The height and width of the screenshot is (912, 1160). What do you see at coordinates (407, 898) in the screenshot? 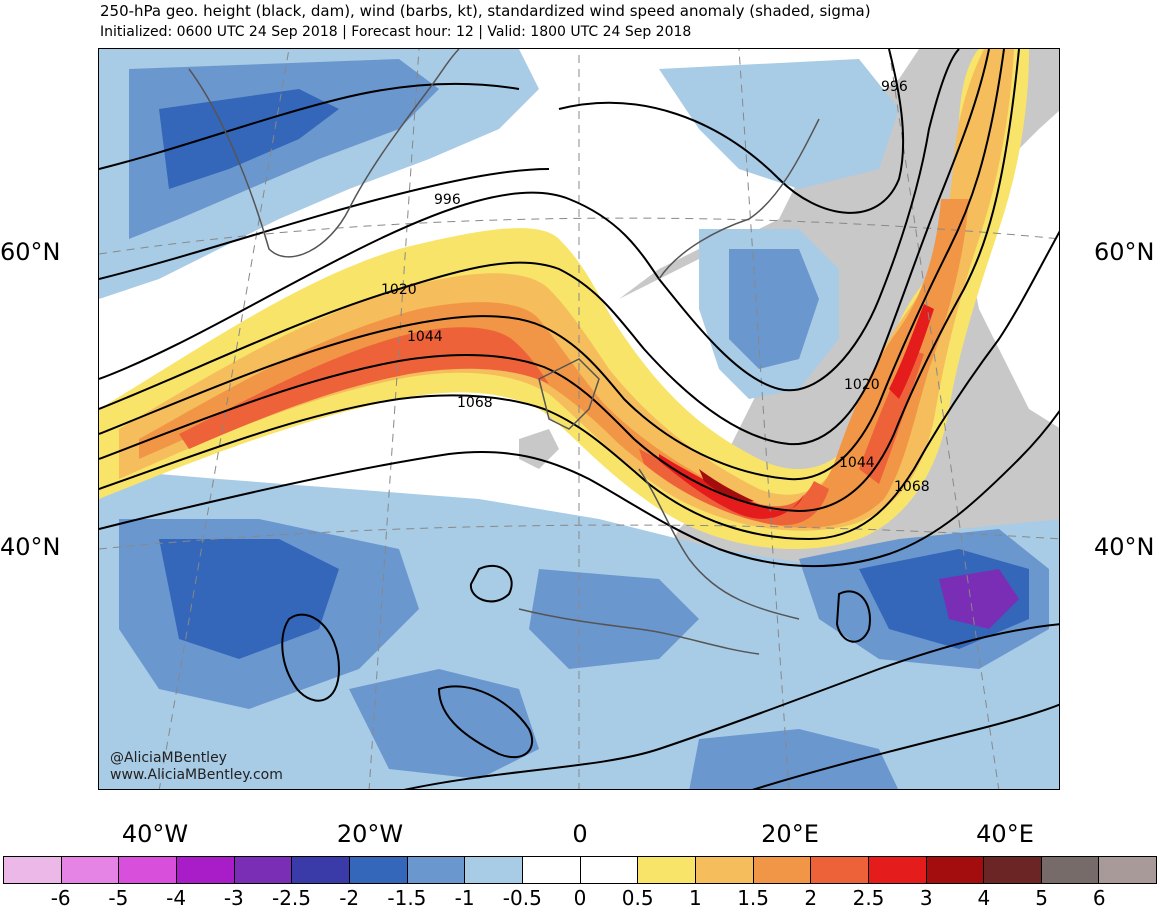
I see `colorbar-tick-label: -1.5` at bounding box center [407, 898].